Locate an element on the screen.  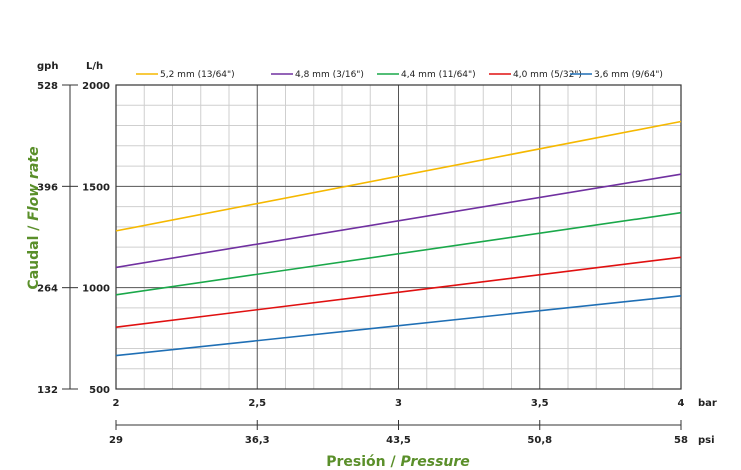
x-axis-title-es: Presión is located at coordinates (355, 462).